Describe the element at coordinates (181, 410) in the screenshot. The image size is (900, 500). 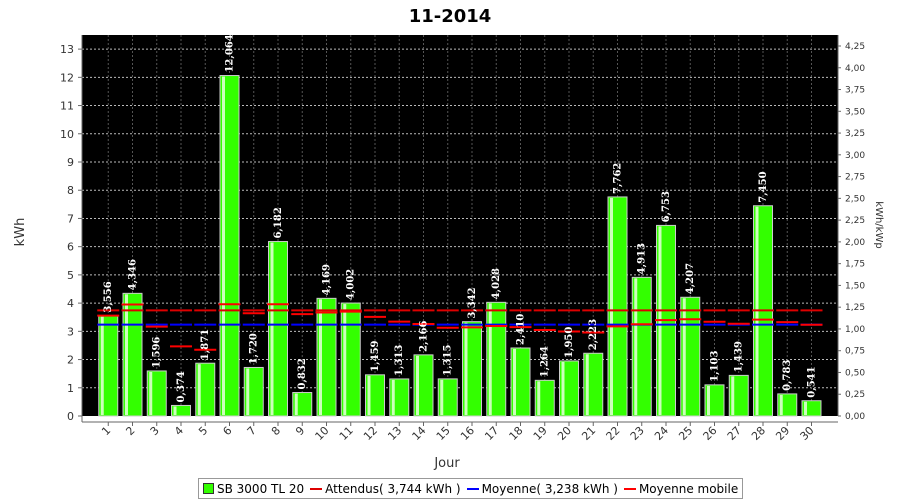
I see `bar` at that location.